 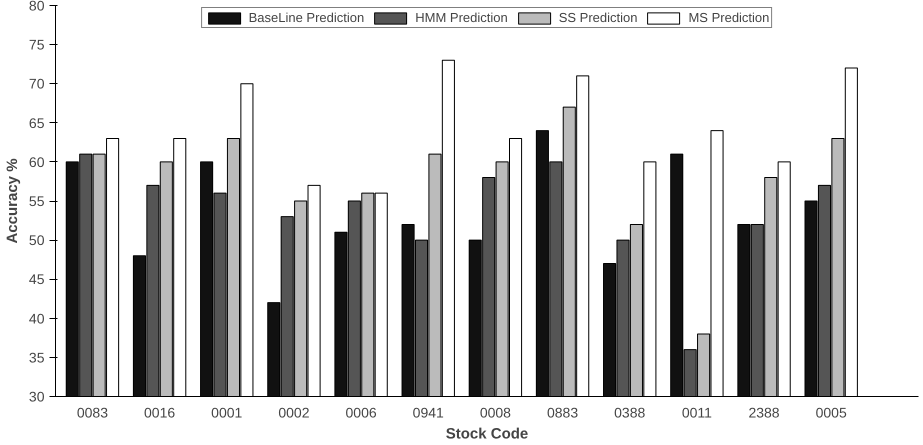 I want to click on x-tick-label: 0083, so click(x=92, y=412).